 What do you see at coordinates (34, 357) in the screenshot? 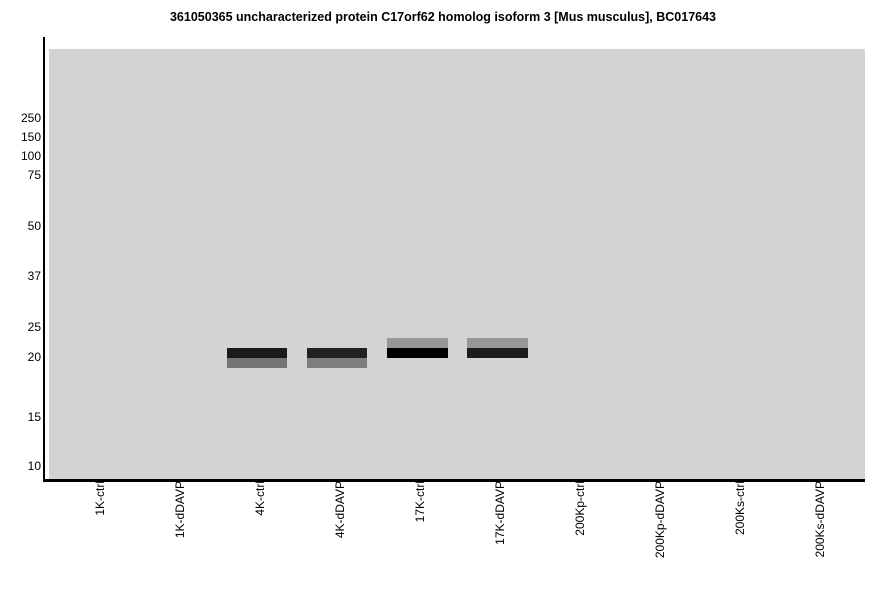
I see `y-axis-tick-label-20: 20` at bounding box center [34, 357].